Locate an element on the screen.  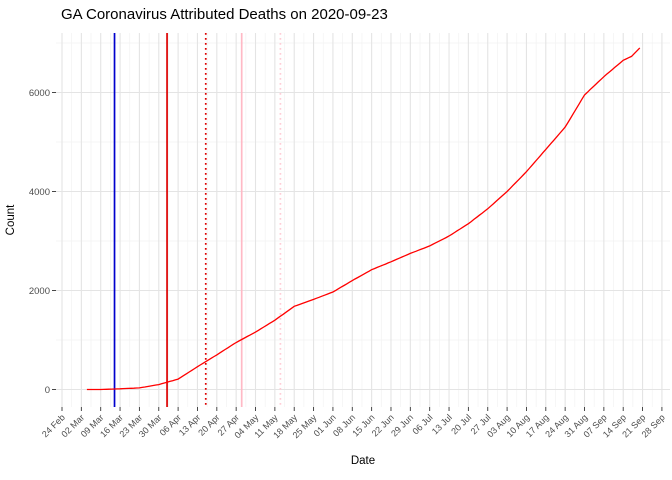
x-tick-label: 13 Jul is located at coordinates (442, 424).